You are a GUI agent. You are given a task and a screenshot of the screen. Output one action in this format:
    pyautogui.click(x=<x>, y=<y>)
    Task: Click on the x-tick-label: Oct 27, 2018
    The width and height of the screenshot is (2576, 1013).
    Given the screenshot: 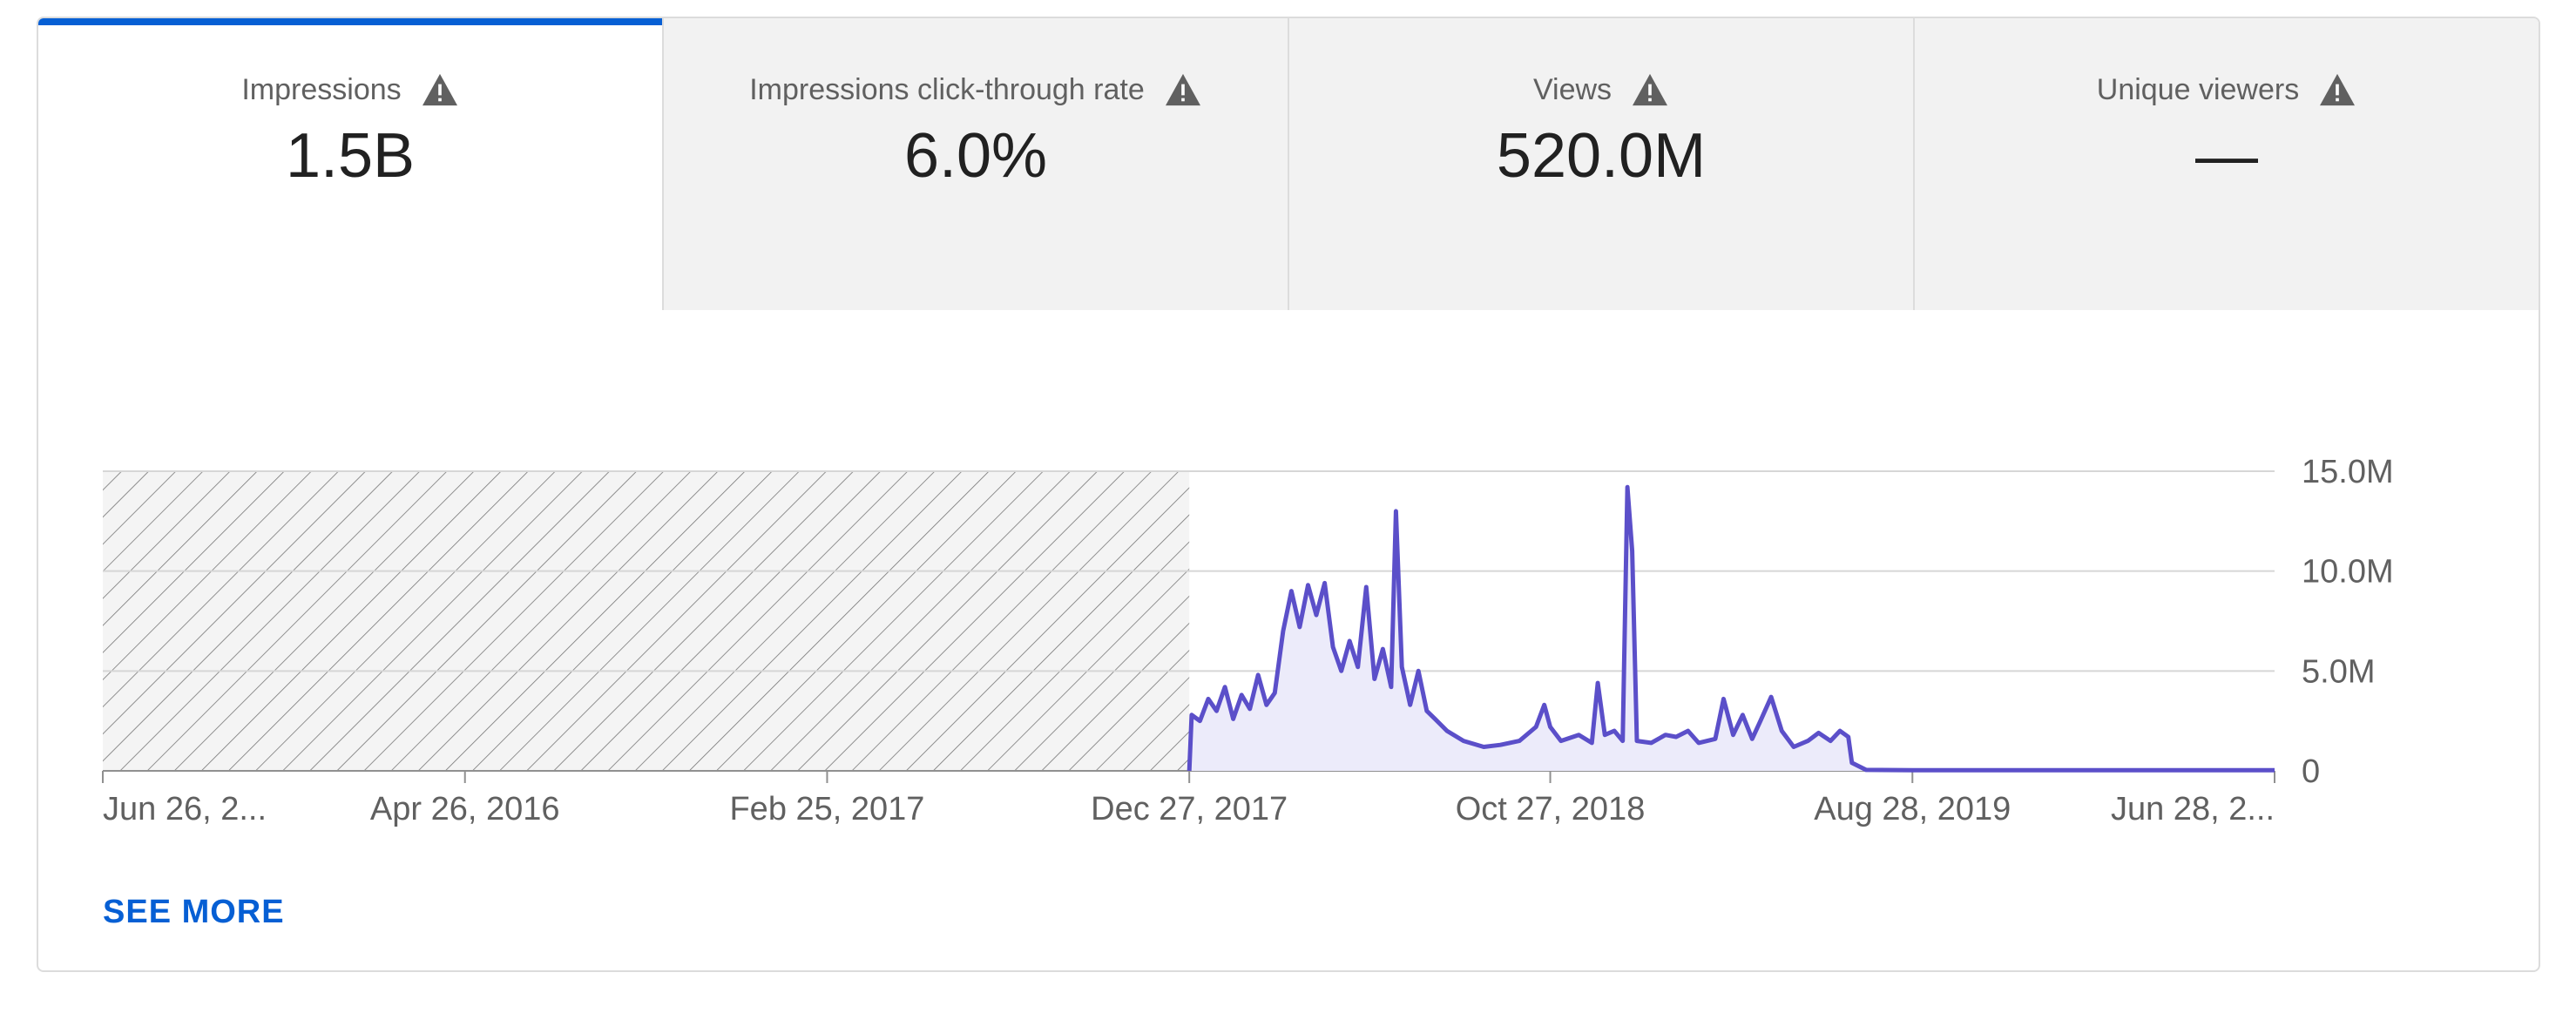 What is the action you would take?
    pyautogui.click(x=1551, y=809)
    